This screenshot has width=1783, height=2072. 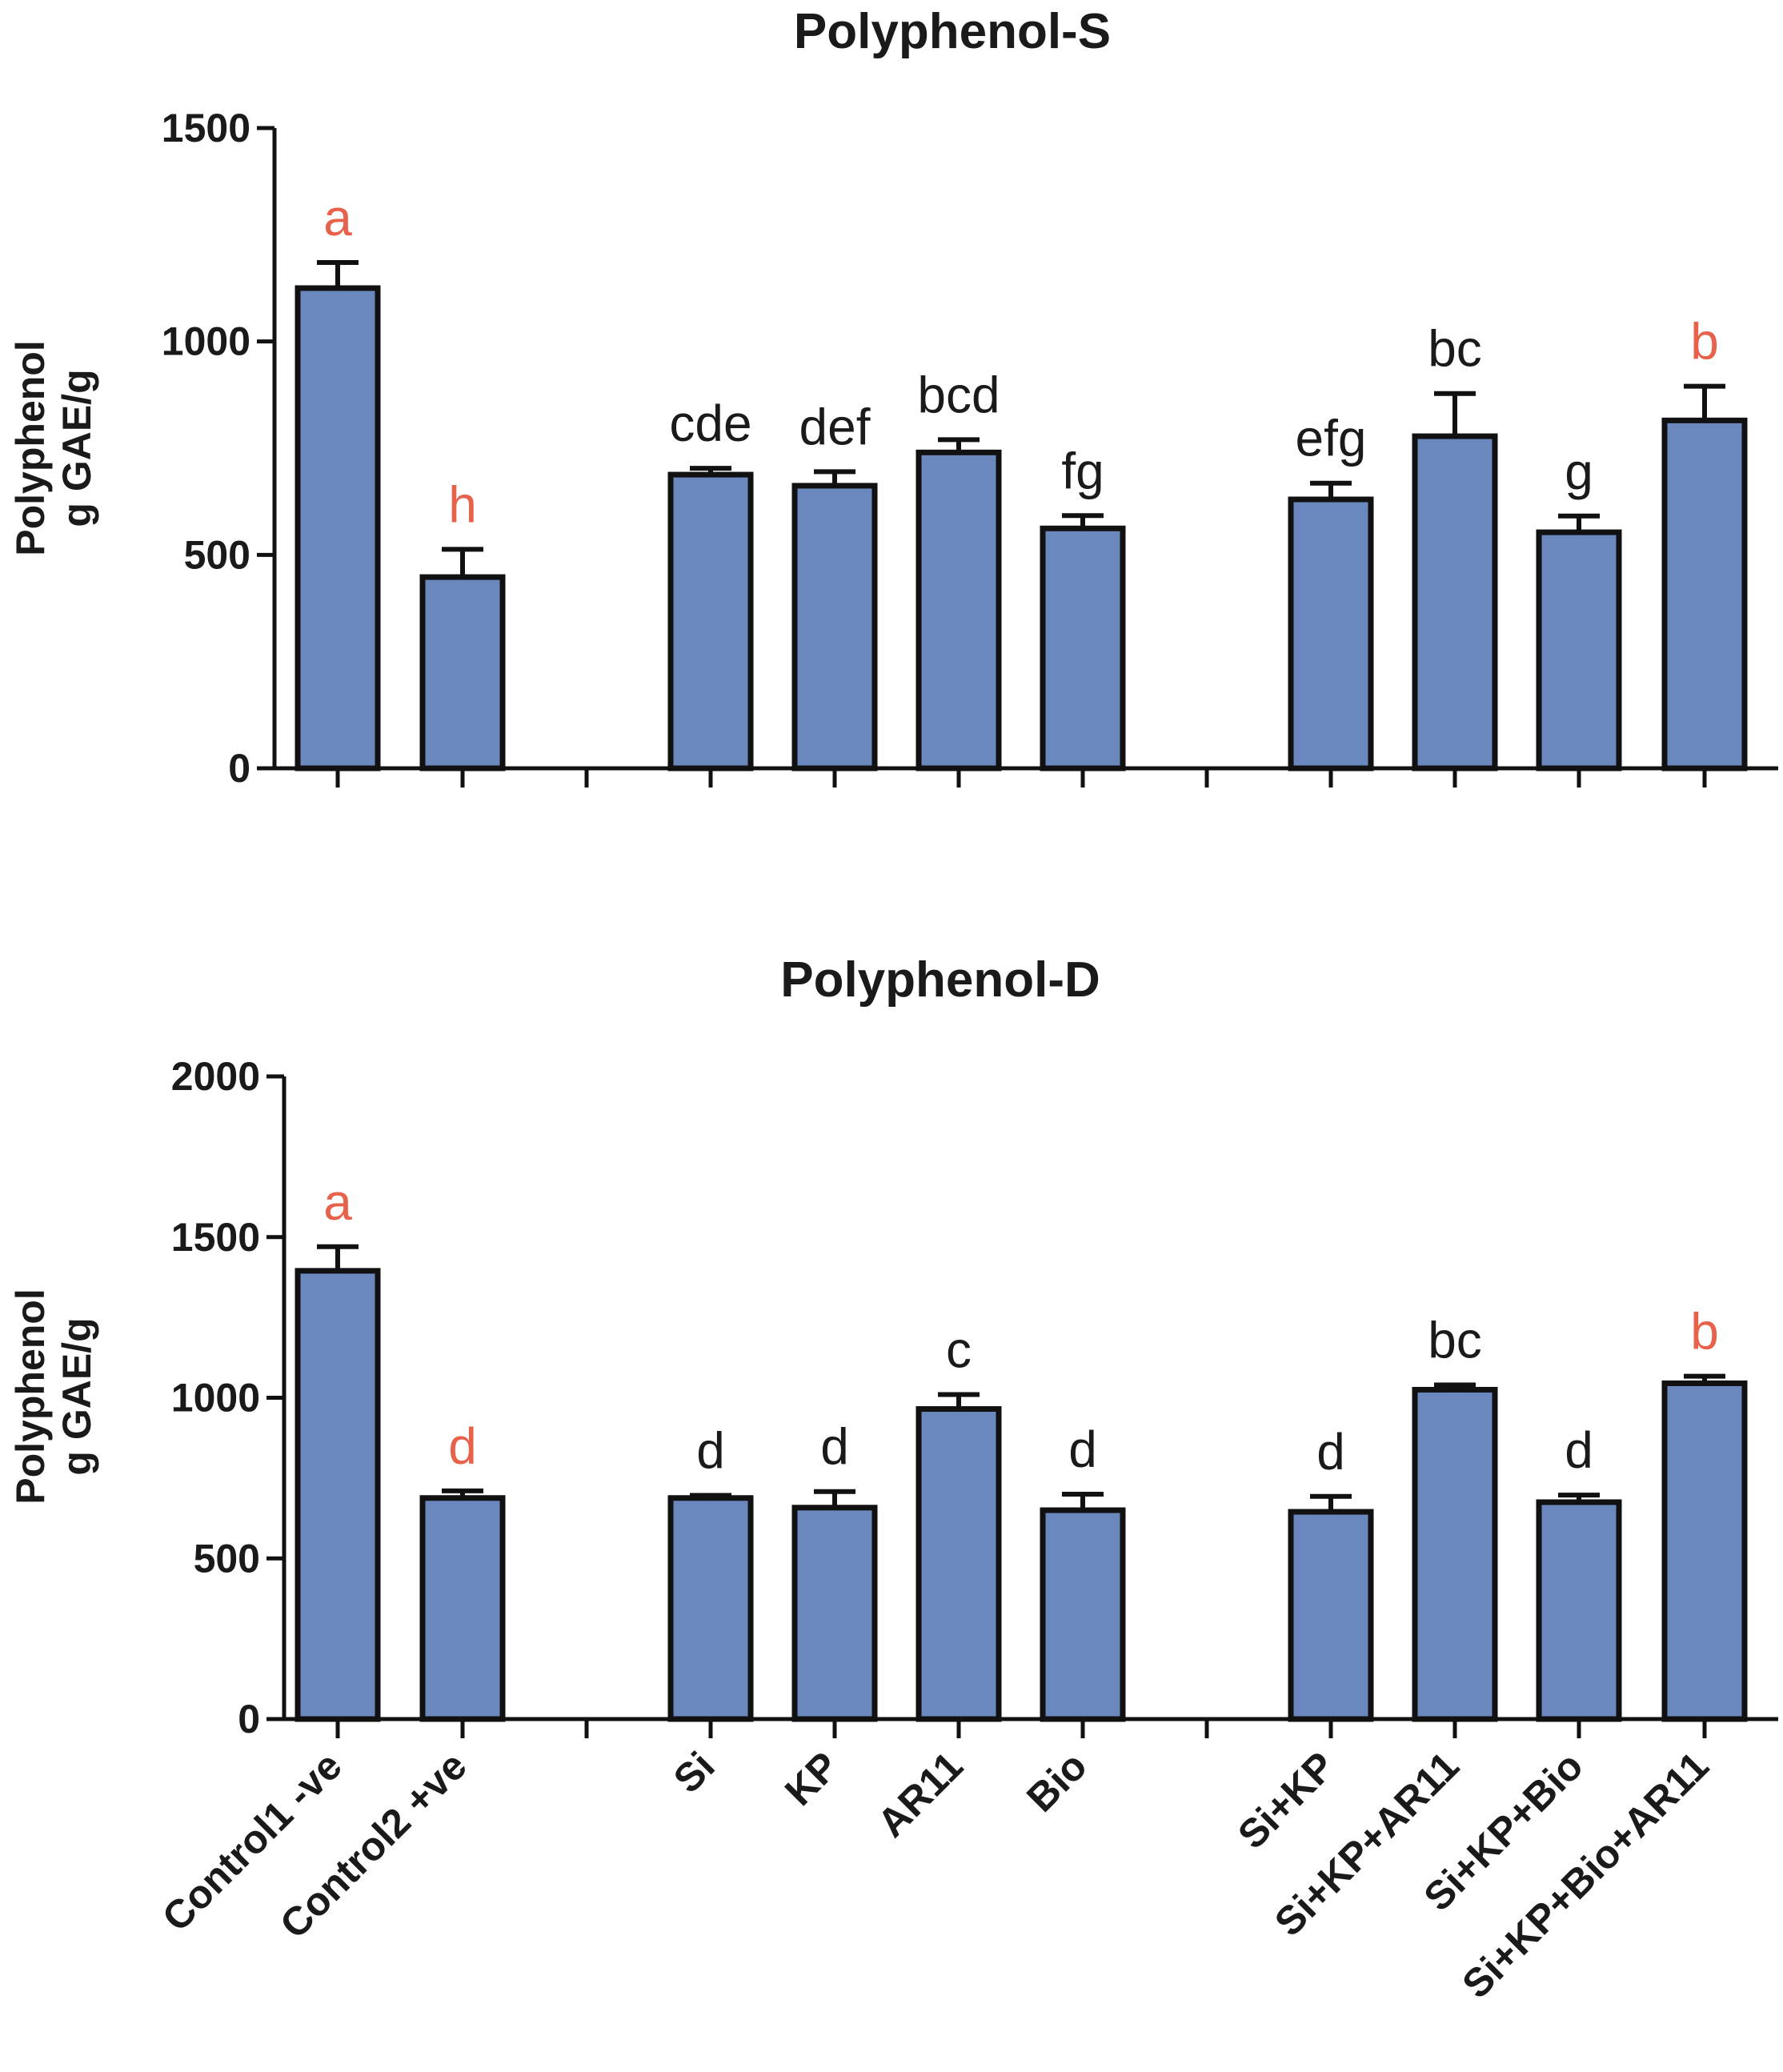 What do you see at coordinates (463, 504) in the screenshot?
I see `significance-letter: h` at bounding box center [463, 504].